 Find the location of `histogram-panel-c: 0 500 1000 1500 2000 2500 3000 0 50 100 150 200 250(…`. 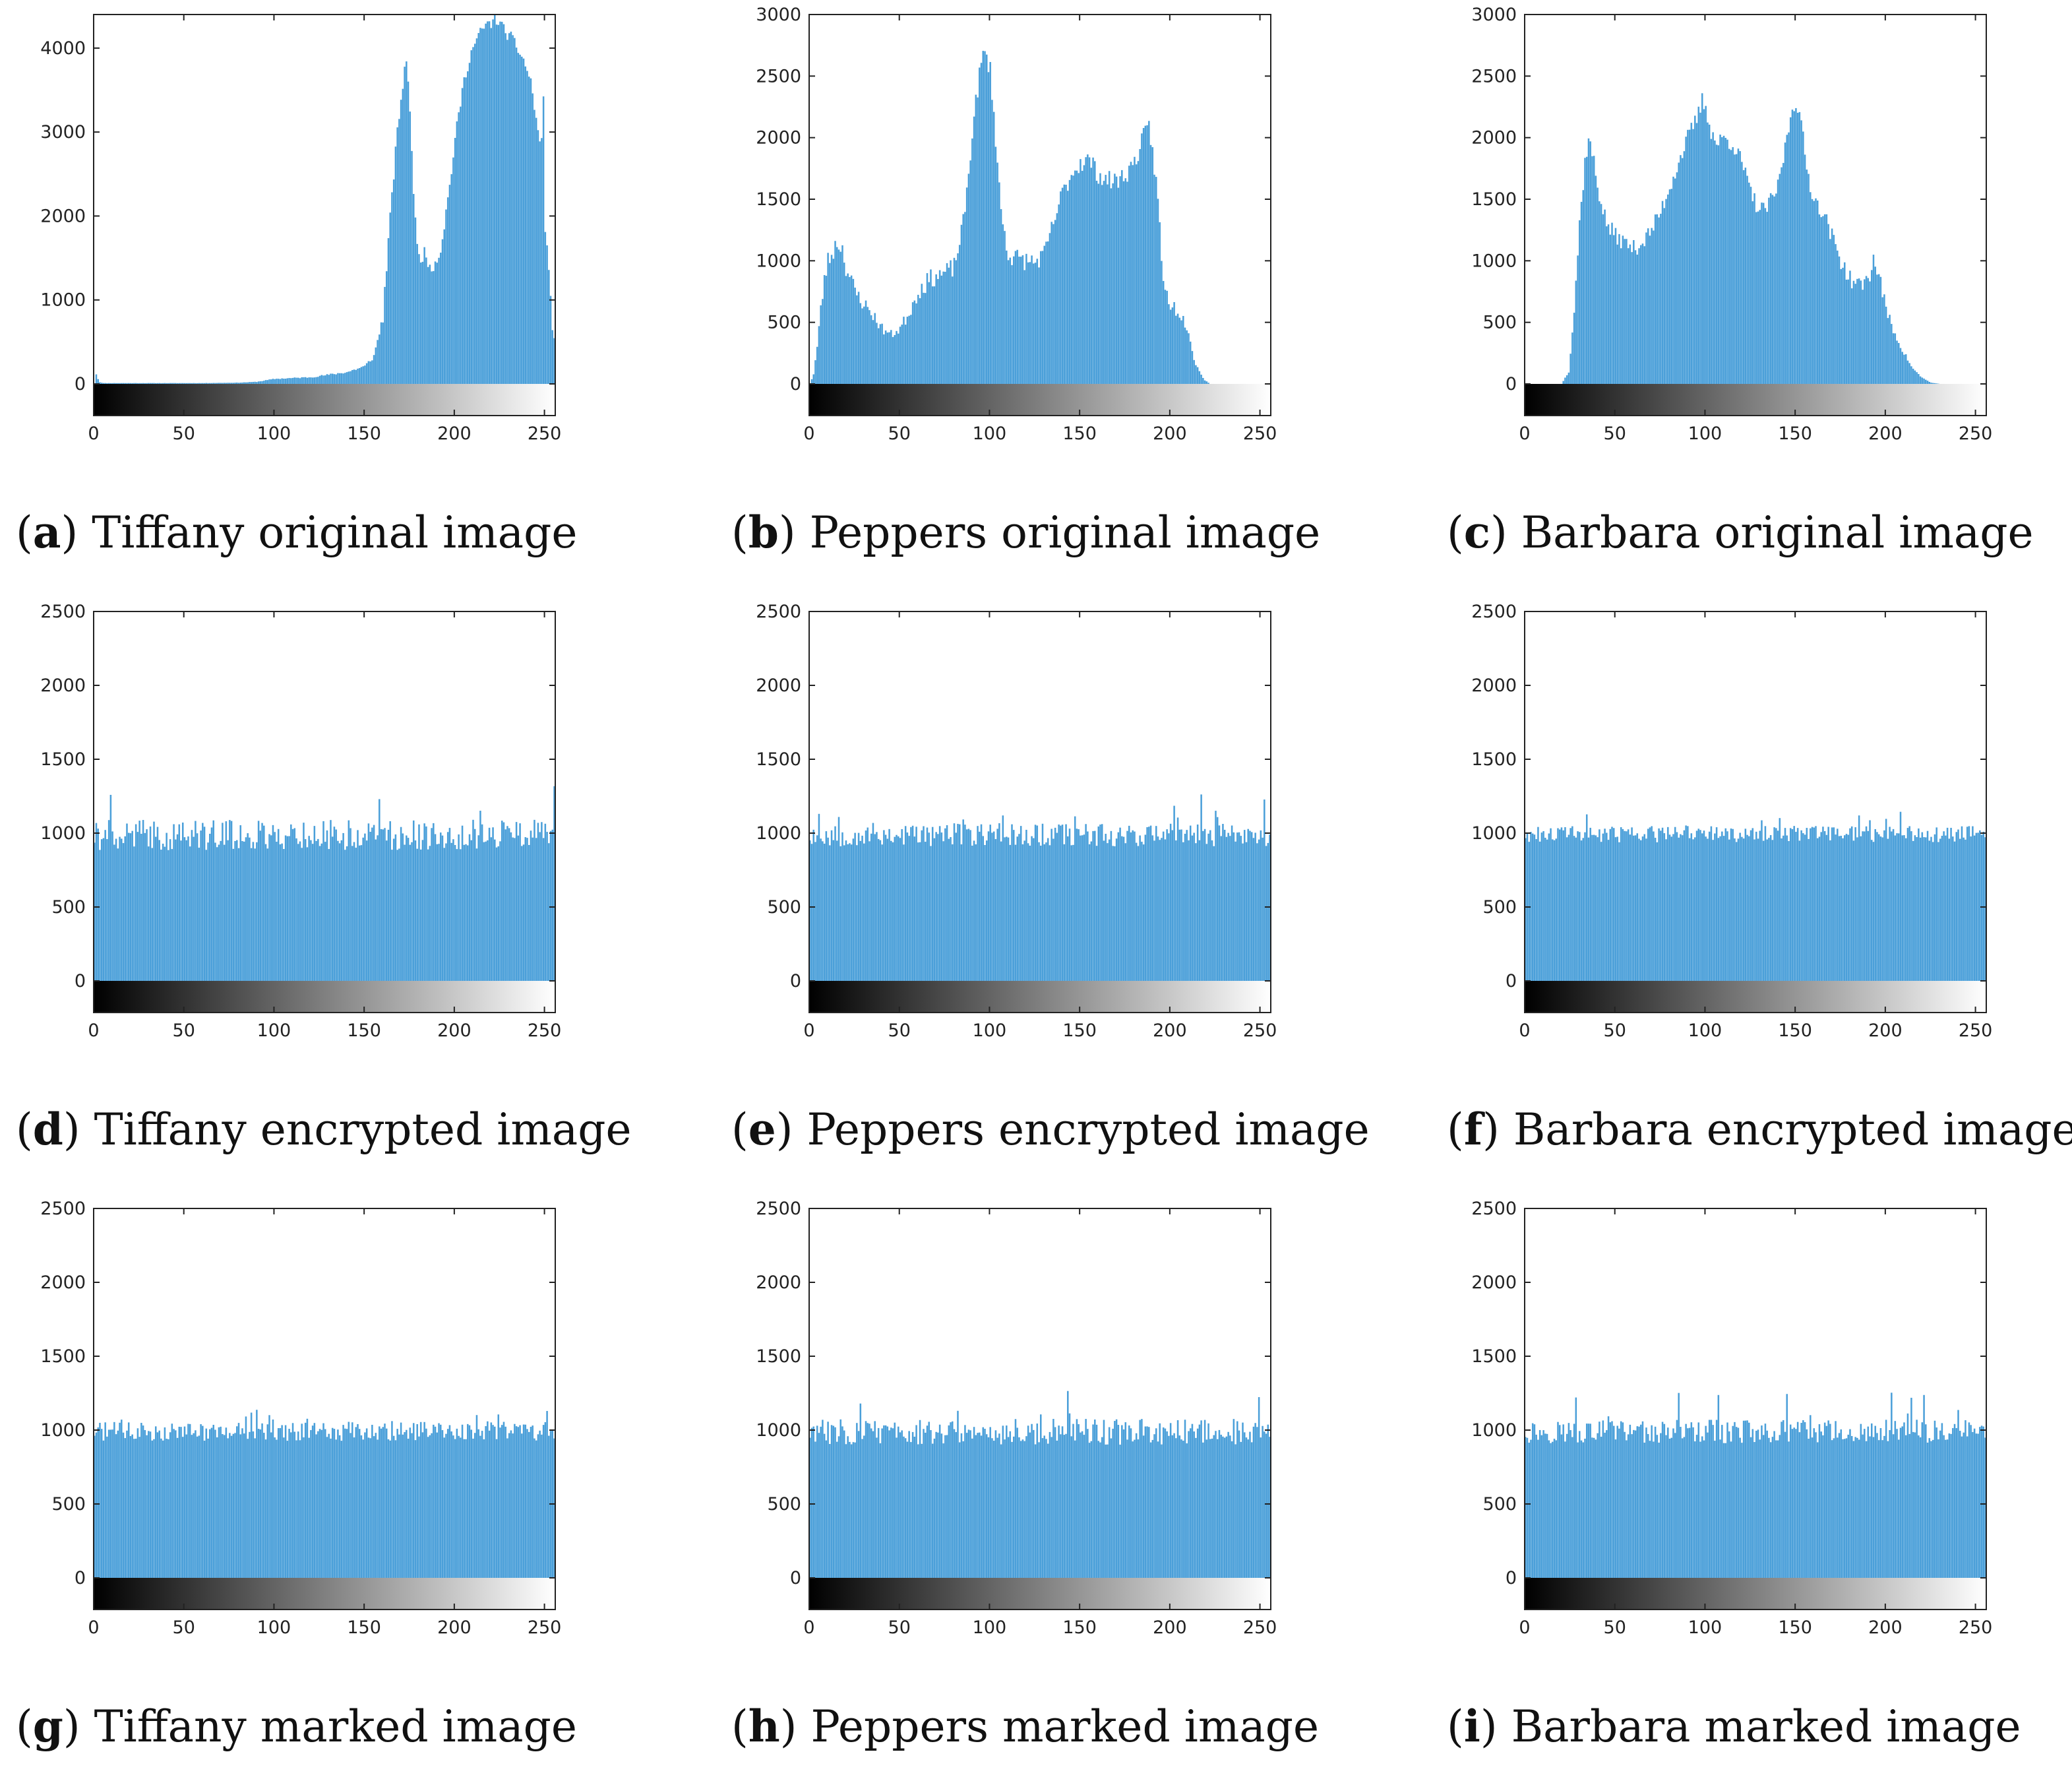

histogram-panel-c: 0 500 1000 1500 2000 2500 3000 0 50 100 150 200 250(… is located at coordinates (1751, 290).